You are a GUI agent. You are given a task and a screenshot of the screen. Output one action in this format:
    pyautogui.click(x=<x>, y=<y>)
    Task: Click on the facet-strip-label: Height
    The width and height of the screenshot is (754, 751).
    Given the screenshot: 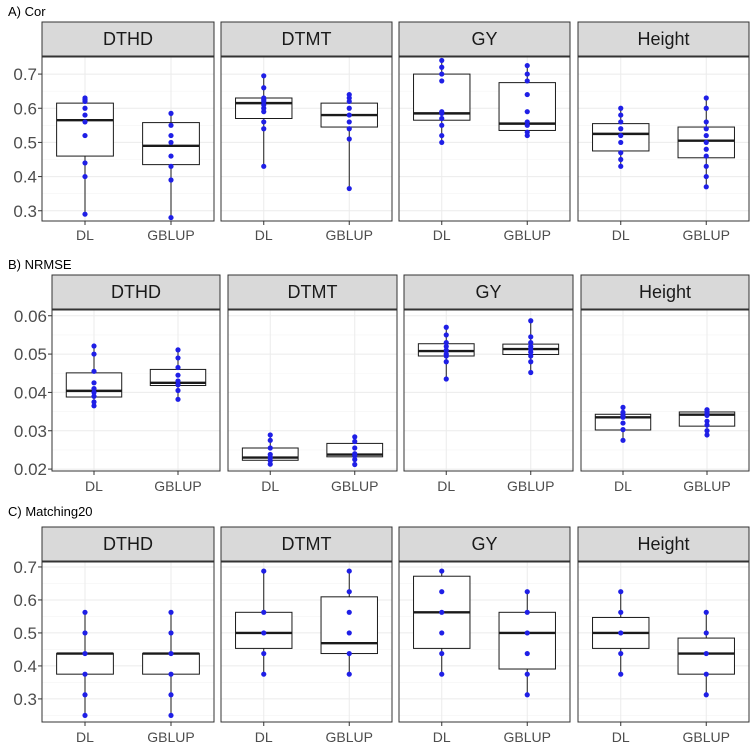 What is the action you would take?
    pyautogui.click(x=663, y=544)
    